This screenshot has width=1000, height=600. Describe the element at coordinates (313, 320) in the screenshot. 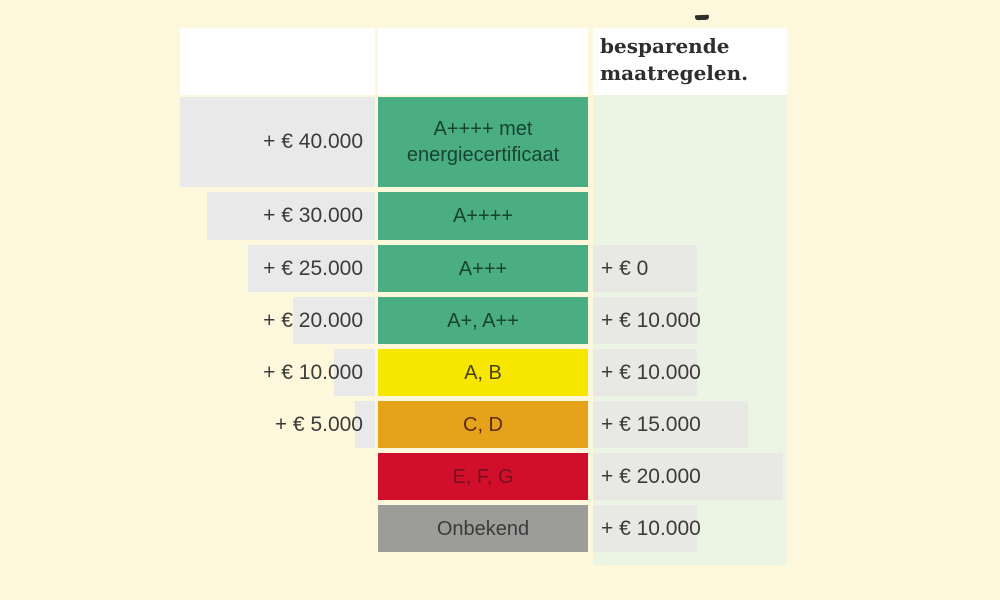

I see `left-value: + € 20.000` at that location.